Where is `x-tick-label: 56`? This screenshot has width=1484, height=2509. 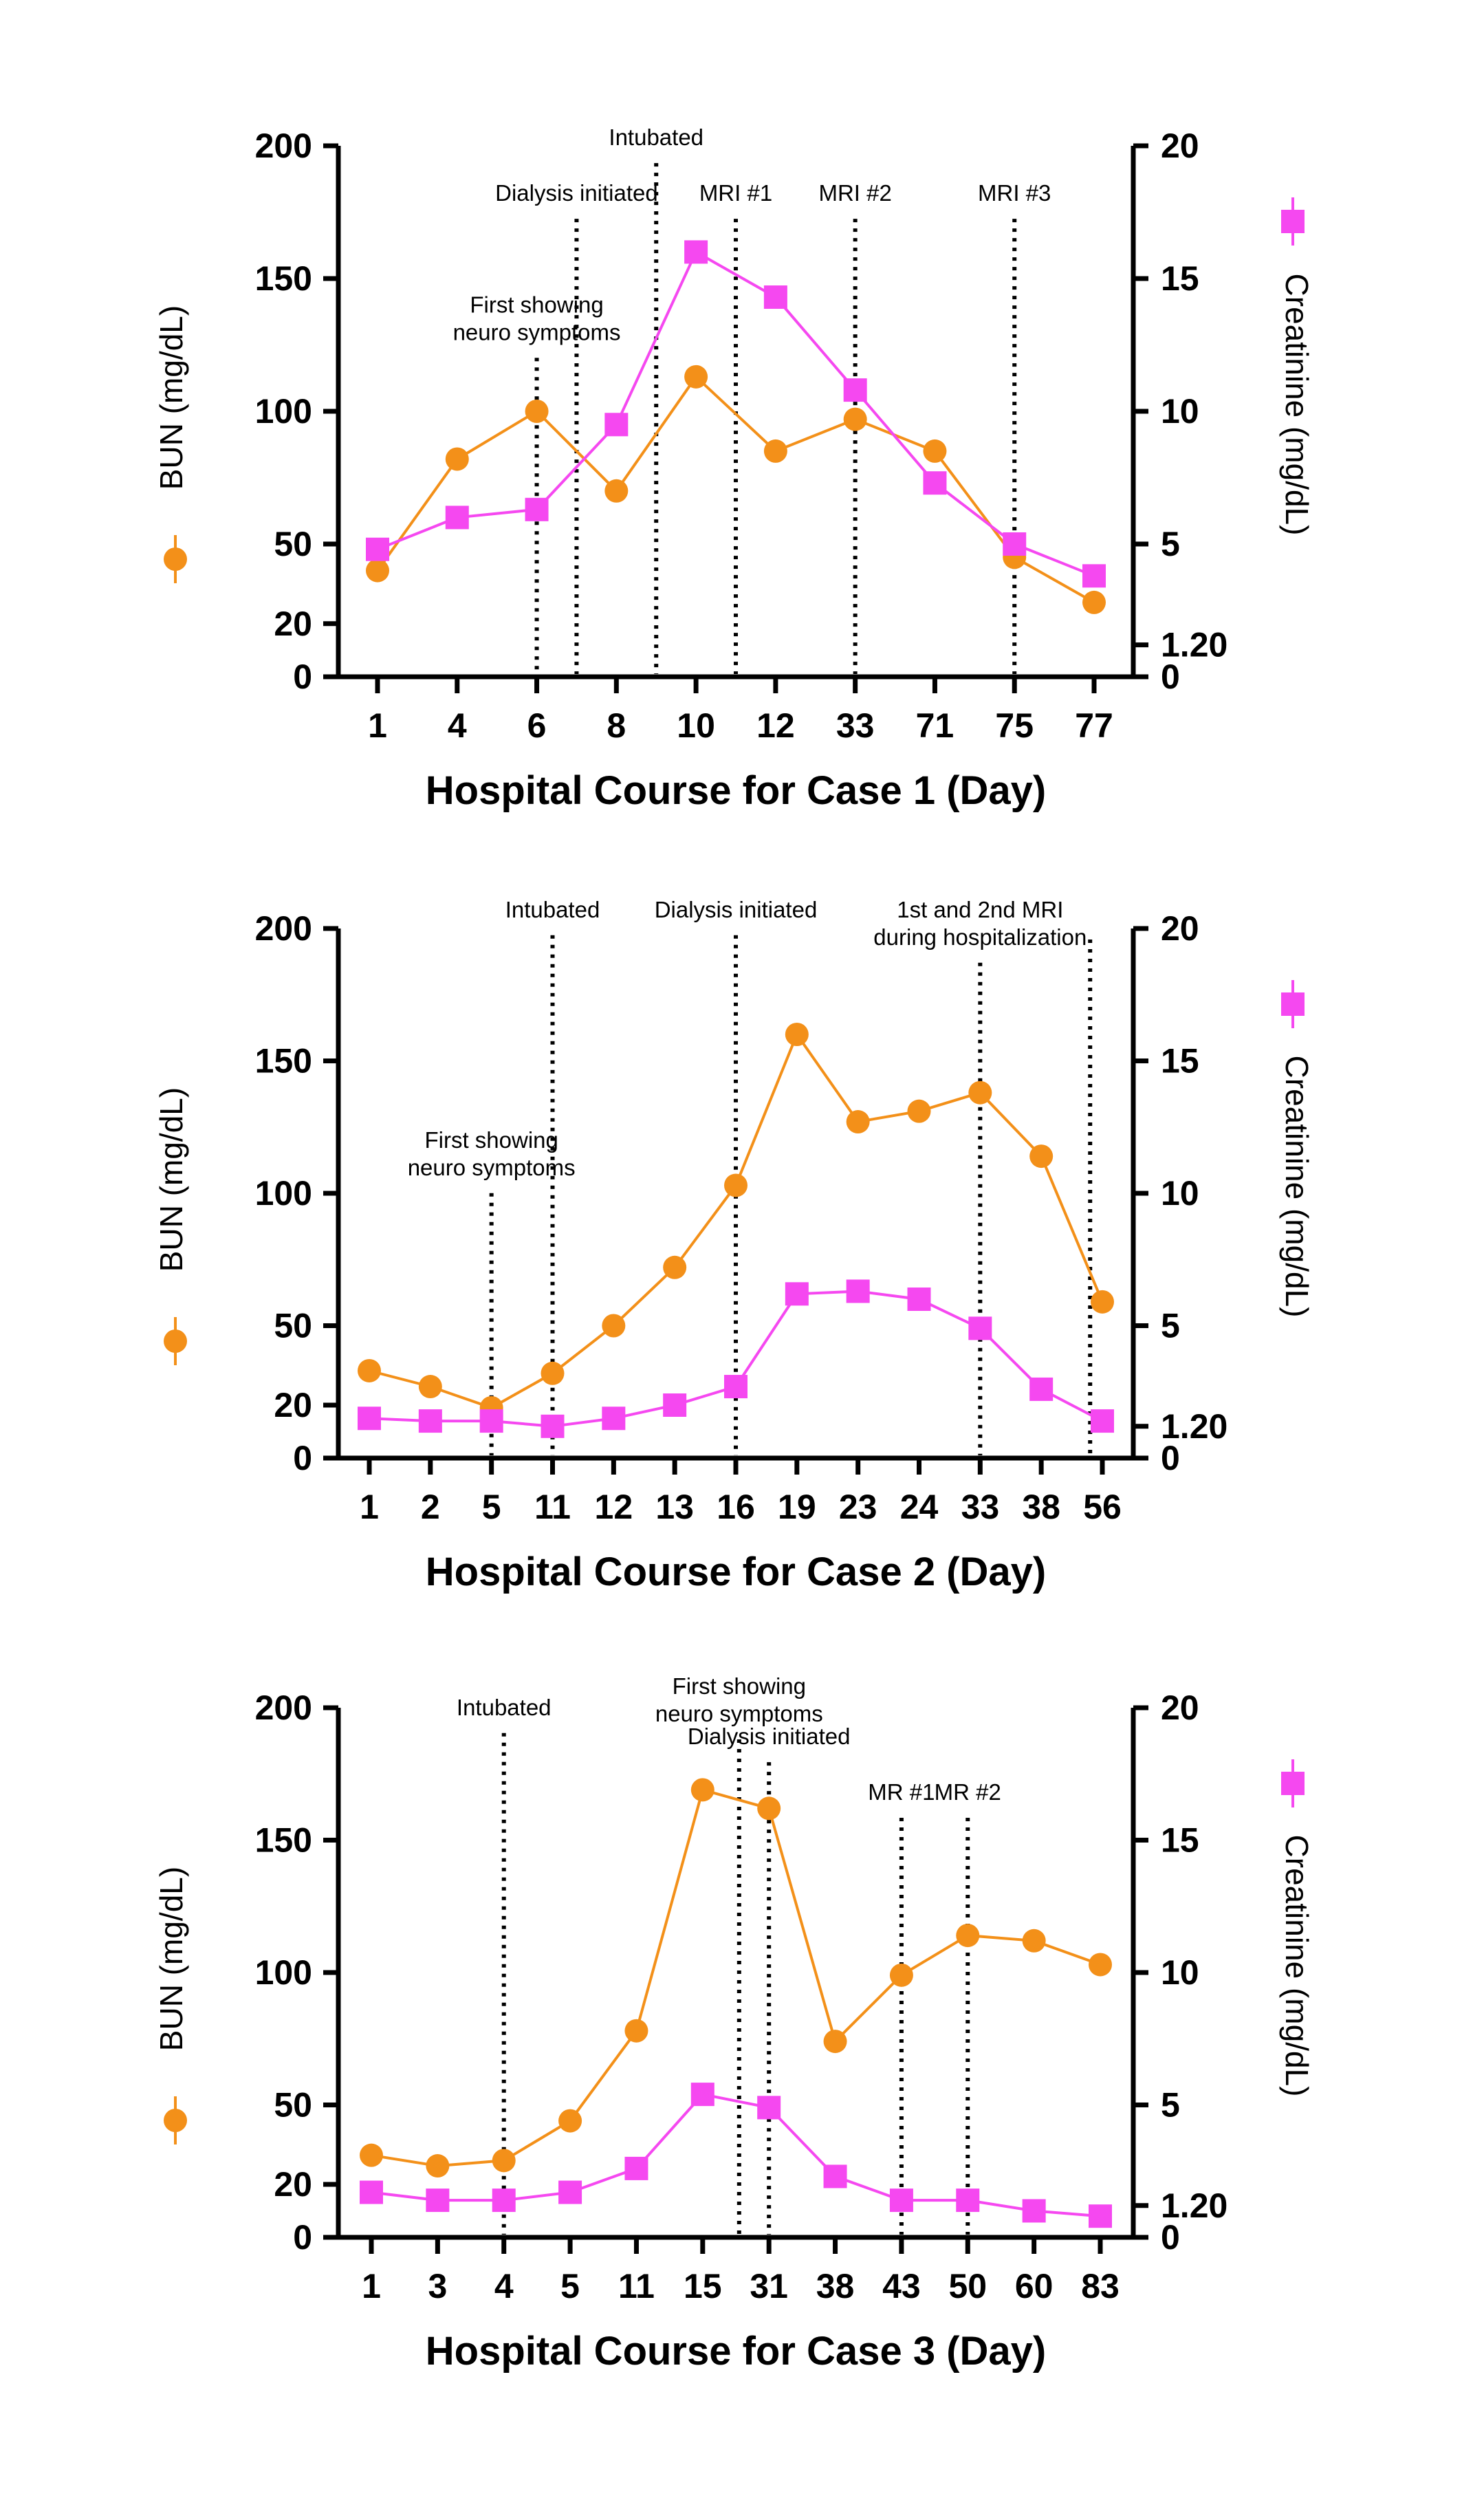 x-tick-label: 56 is located at coordinates (1102, 1507).